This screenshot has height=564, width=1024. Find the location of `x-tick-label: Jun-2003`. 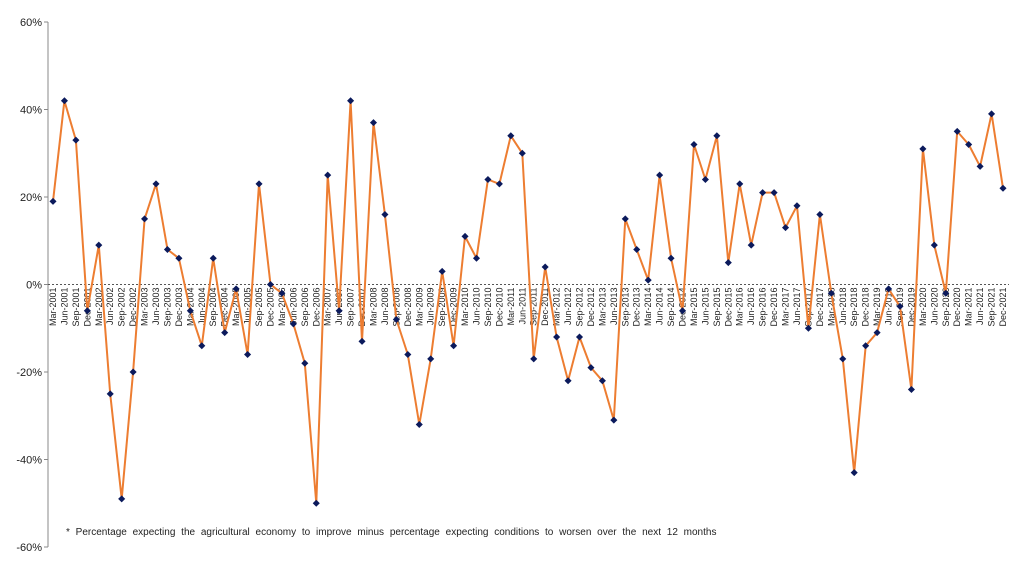

x-tick-label: Jun-2003 is located at coordinates (156, 307).